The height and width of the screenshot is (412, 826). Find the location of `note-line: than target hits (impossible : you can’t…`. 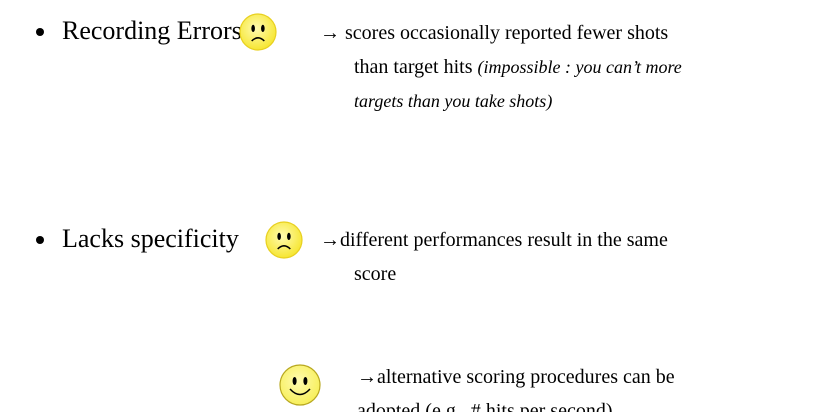

note-line: than target hits (impossible : you can’t… is located at coordinates (518, 67).